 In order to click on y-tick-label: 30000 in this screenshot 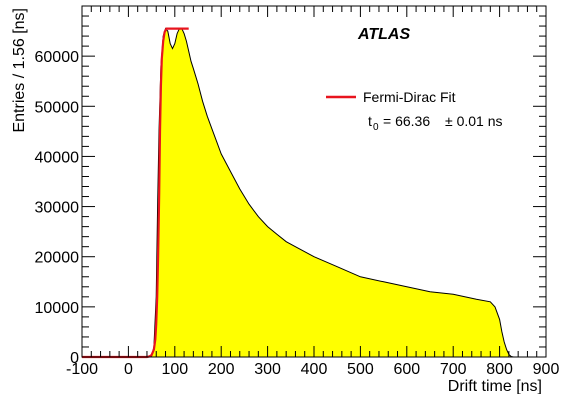, I will do `click(57, 208)`.